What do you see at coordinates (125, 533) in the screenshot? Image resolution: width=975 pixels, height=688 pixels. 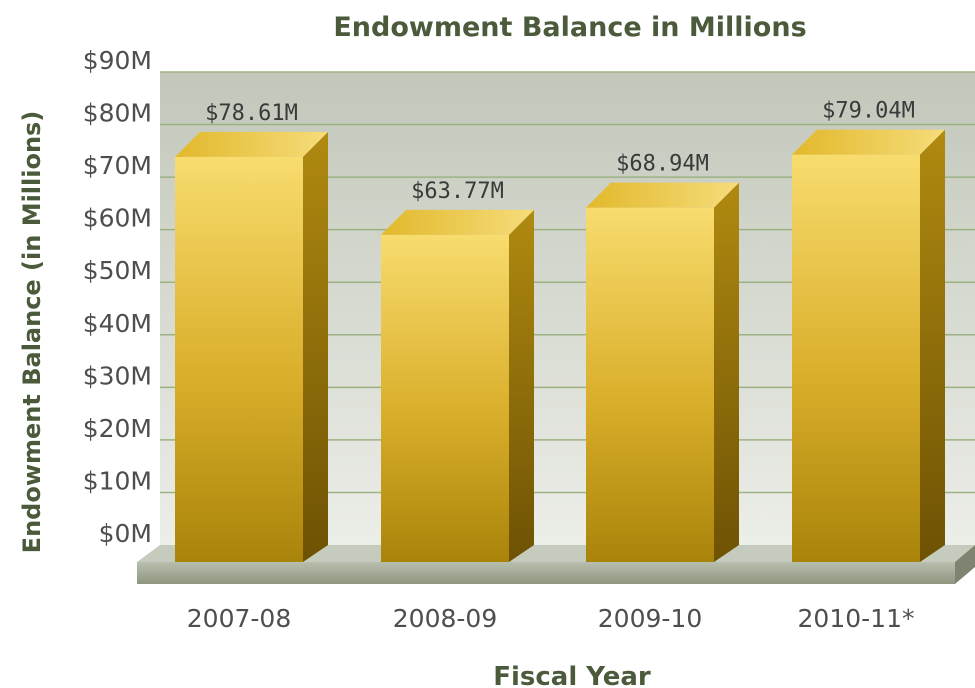 I see `y-tick-label: $0M` at bounding box center [125, 533].